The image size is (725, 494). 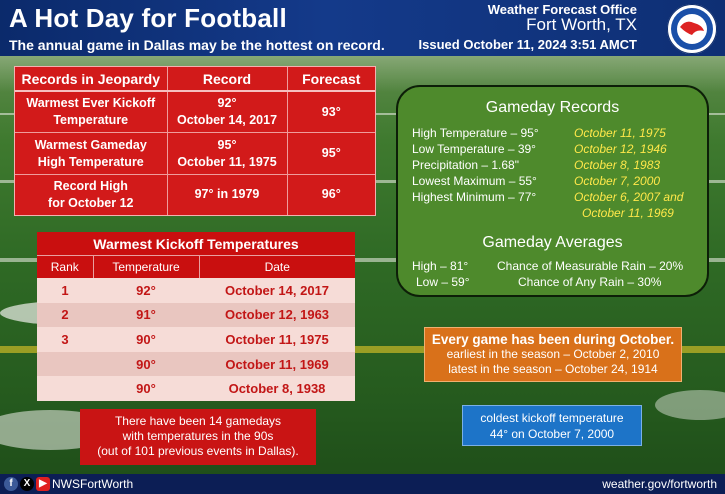 I want to click on kickoff-rank: 2, so click(x=65, y=315).